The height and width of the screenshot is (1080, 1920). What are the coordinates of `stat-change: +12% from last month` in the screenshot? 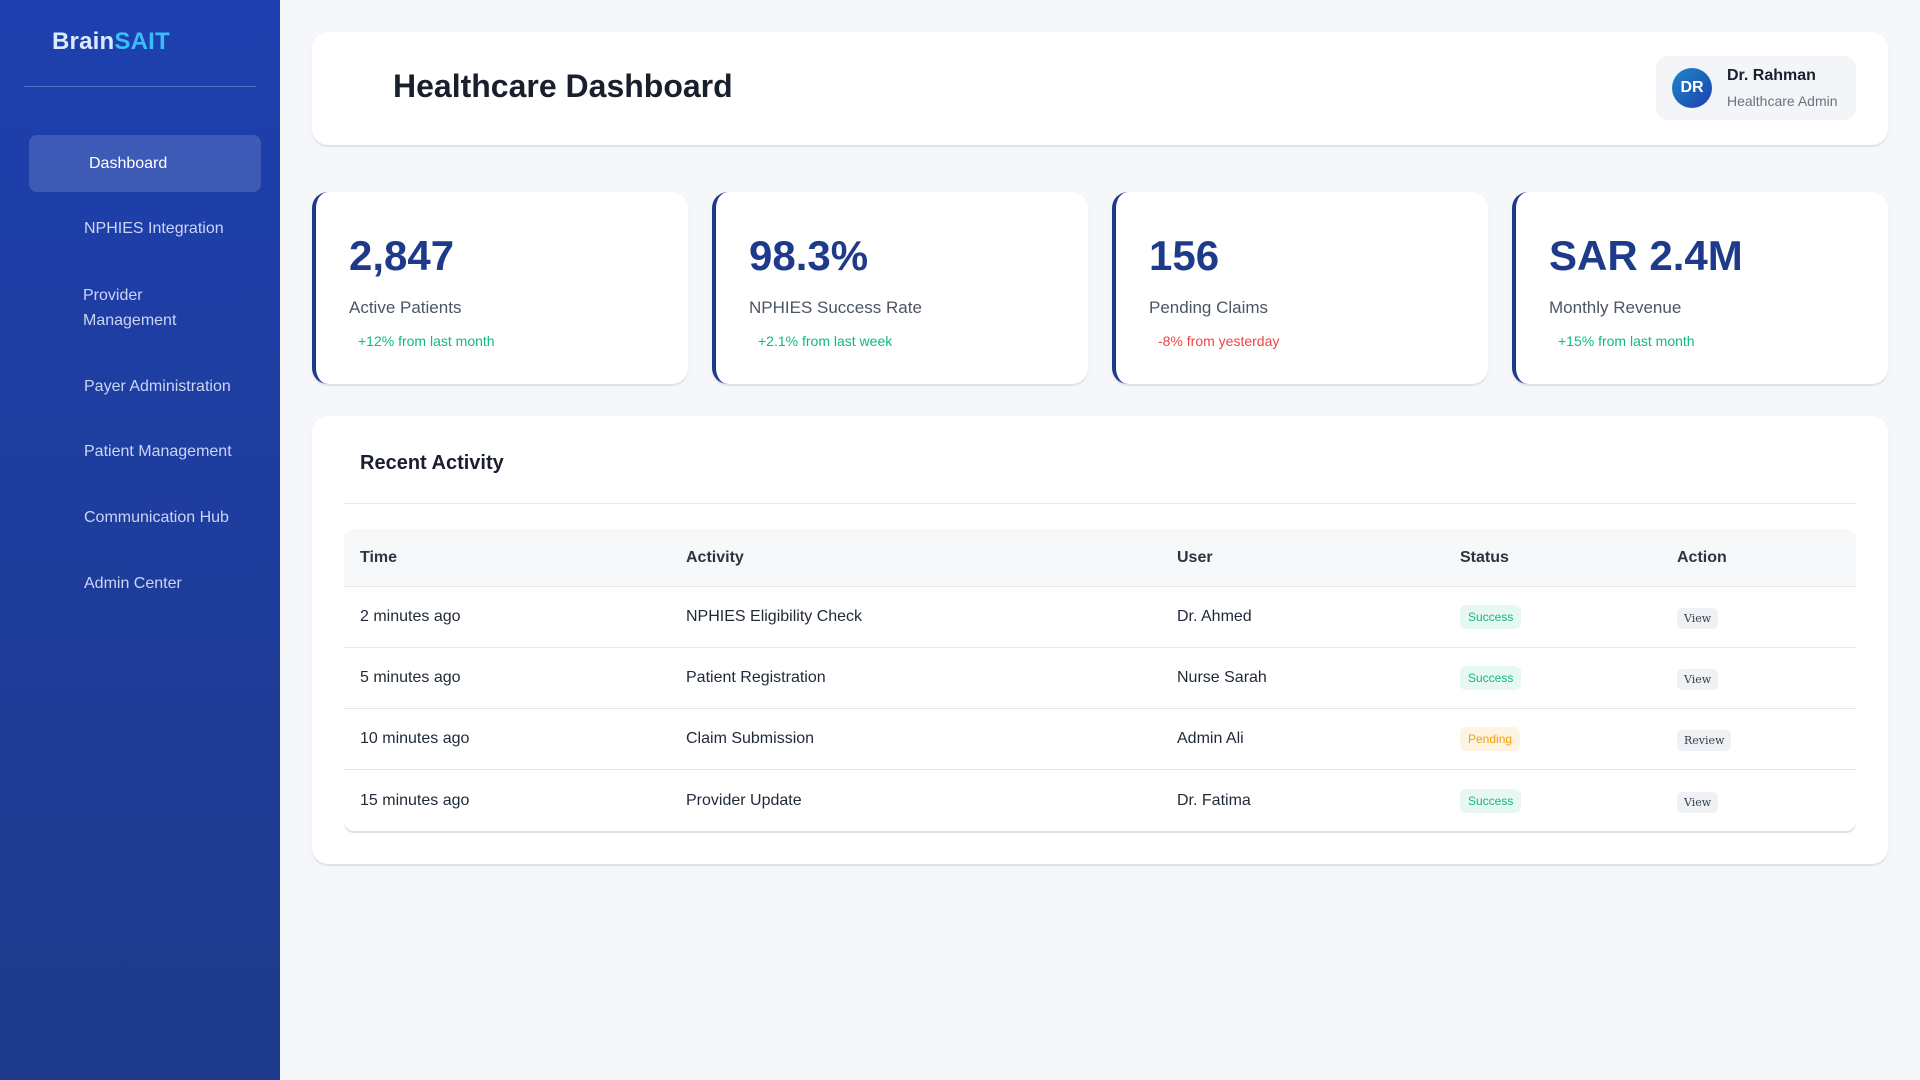 It's located at (426, 341).